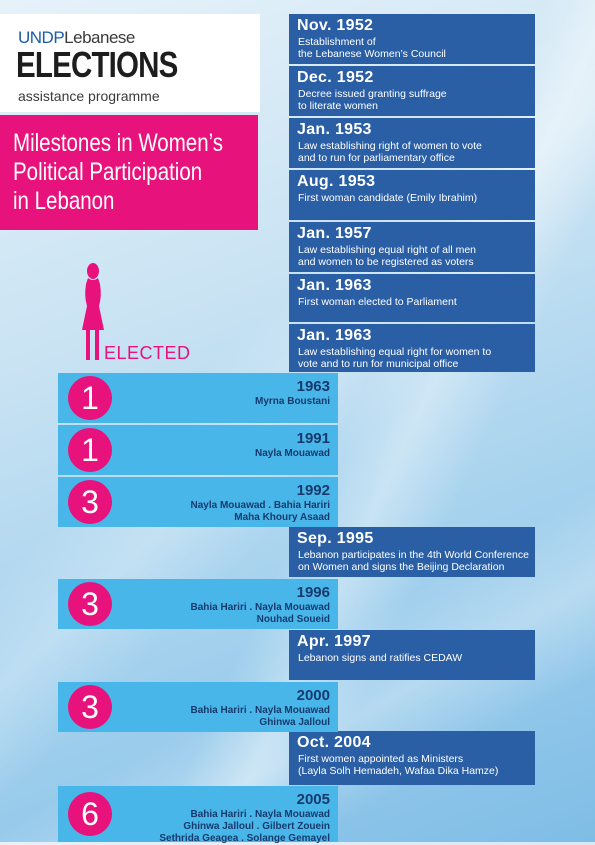 The image size is (595, 845). What do you see at coordinates (64, 201) in the screenshot?
I see `title-line-3: in Lebanon` at bounding box center [64, 201].